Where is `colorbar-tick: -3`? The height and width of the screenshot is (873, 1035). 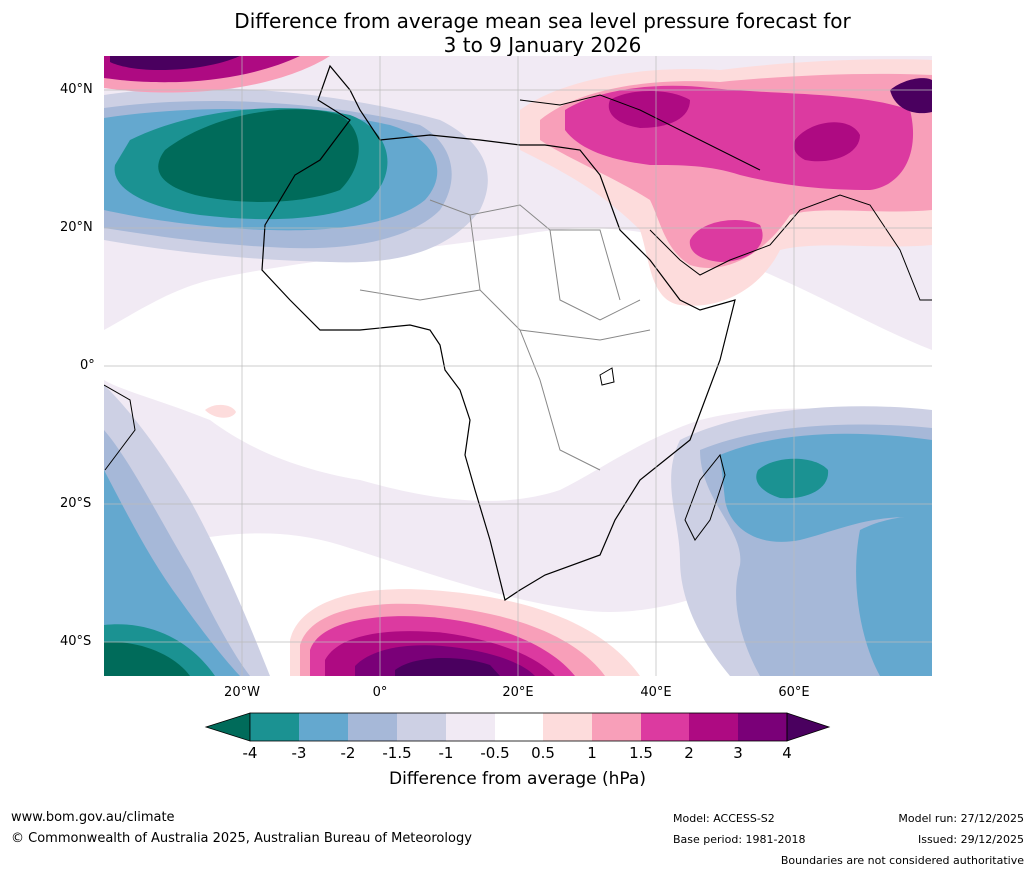
colorbar-tick: -3 is located at coordinates (299, 753).